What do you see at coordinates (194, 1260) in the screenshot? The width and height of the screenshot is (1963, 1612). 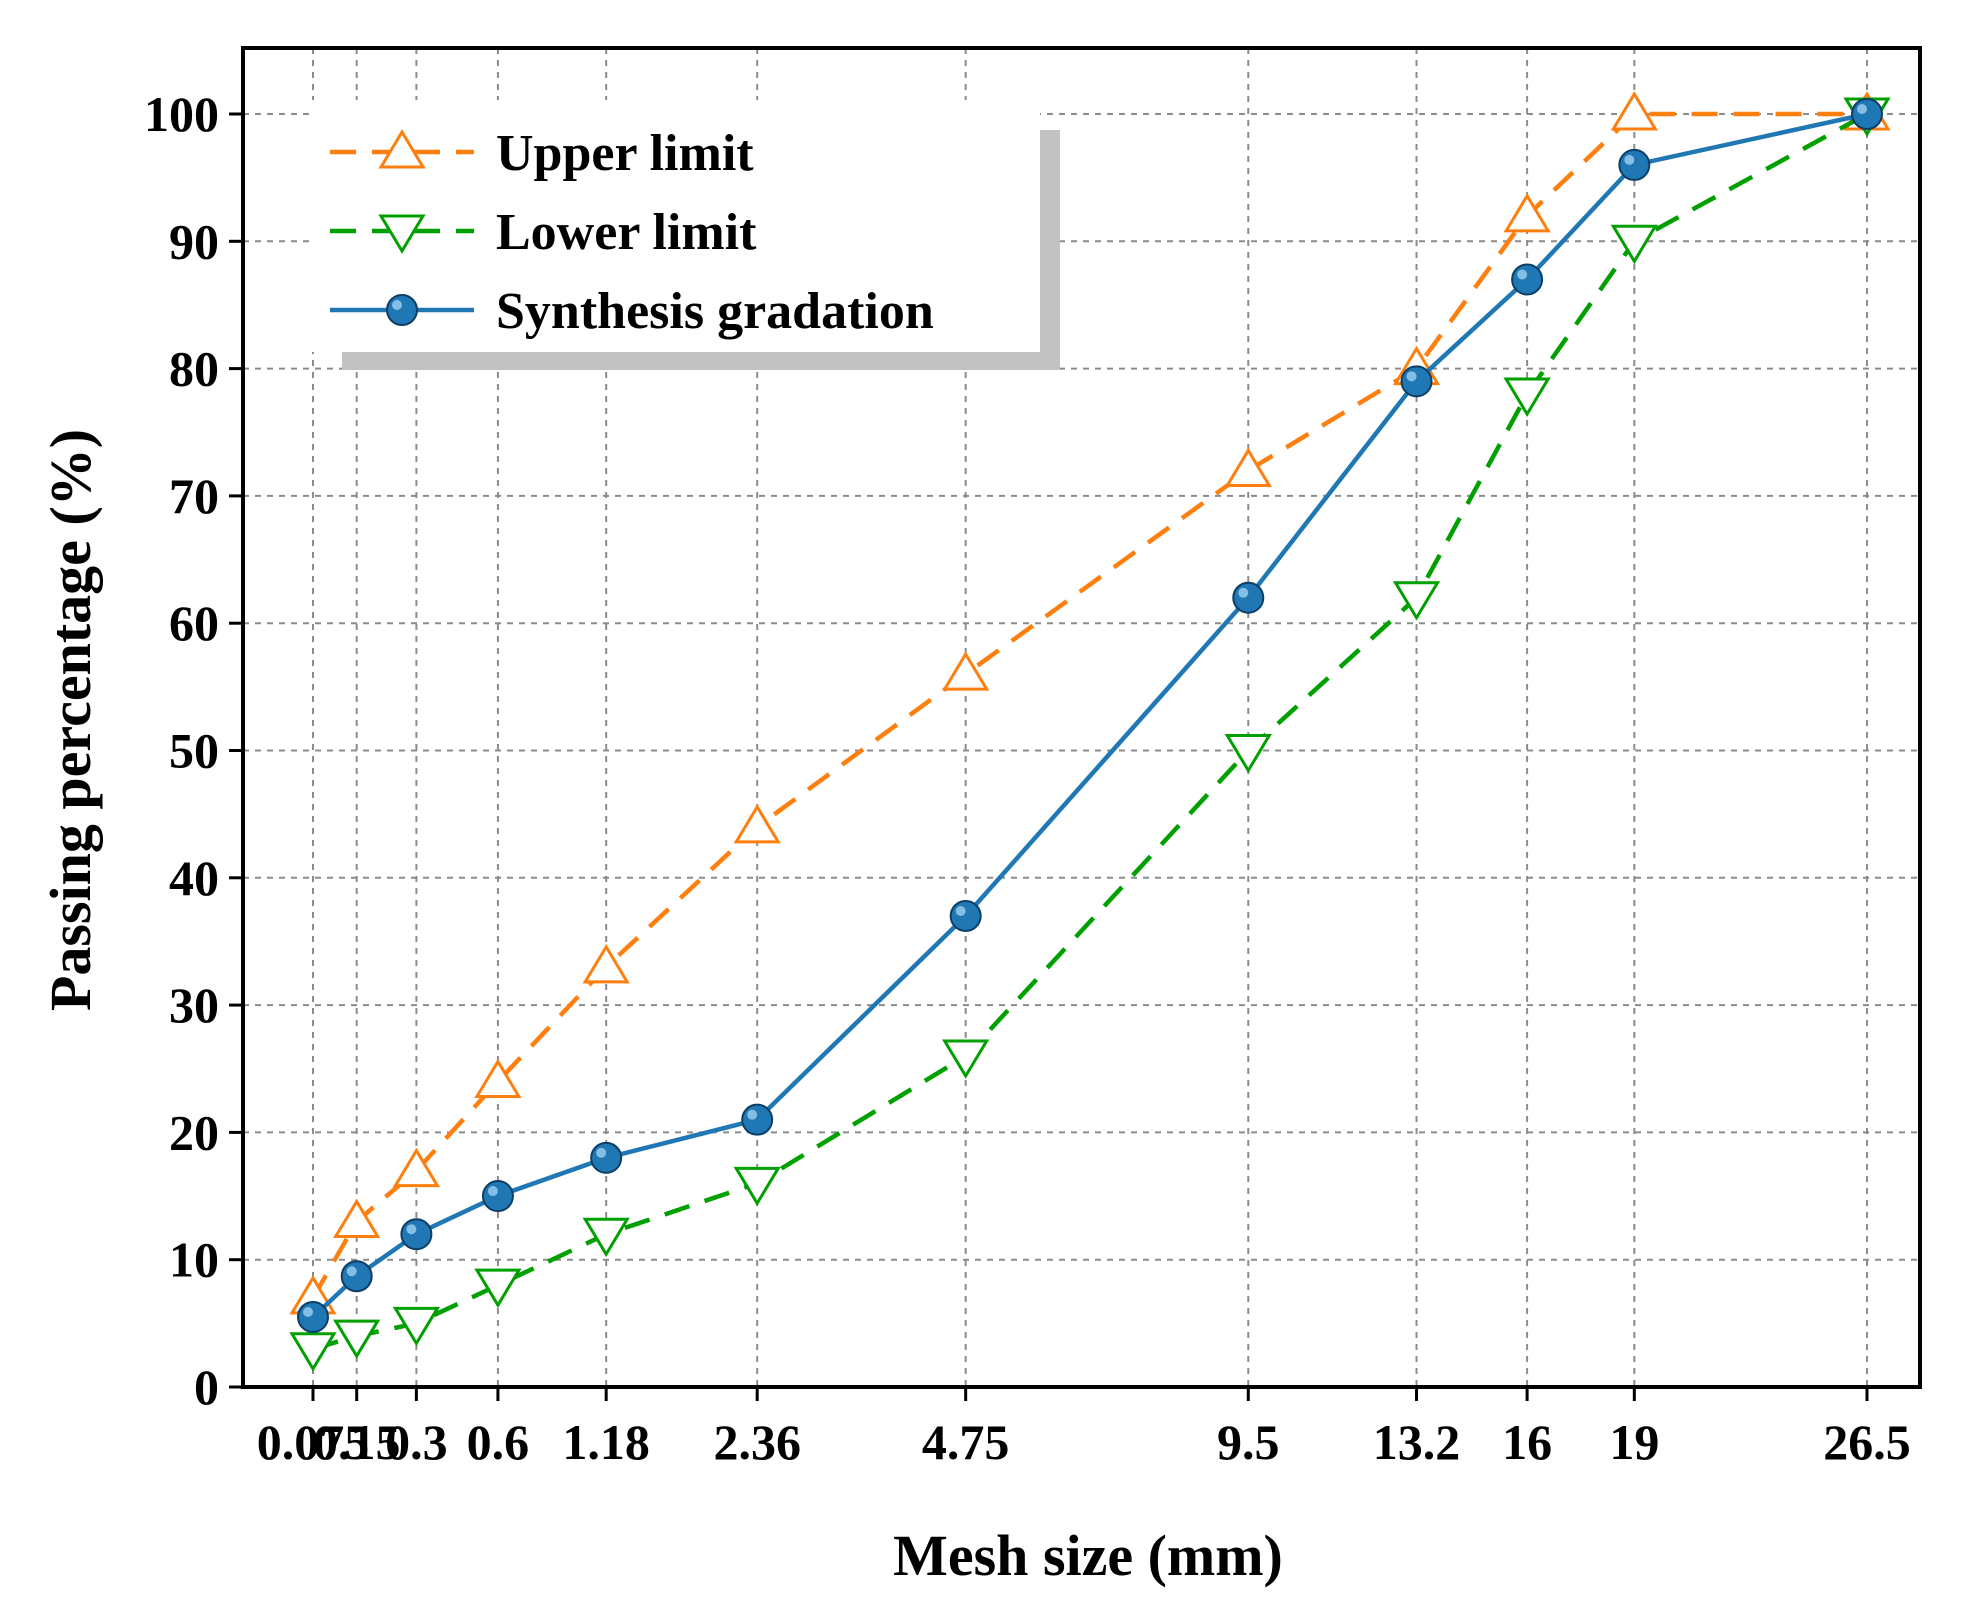 I see `y-tick-label: 10` at bounding box center [194, 1260].